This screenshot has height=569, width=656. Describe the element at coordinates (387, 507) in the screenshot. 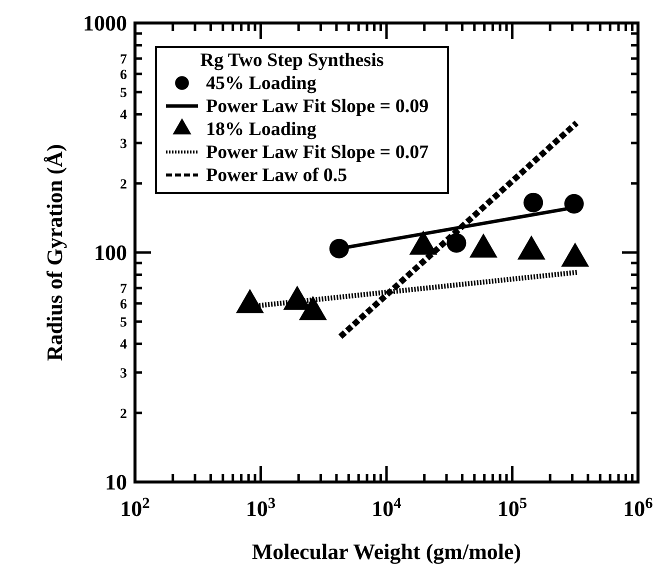

I see `x-tick-label: 10$^{4}$` at that location.